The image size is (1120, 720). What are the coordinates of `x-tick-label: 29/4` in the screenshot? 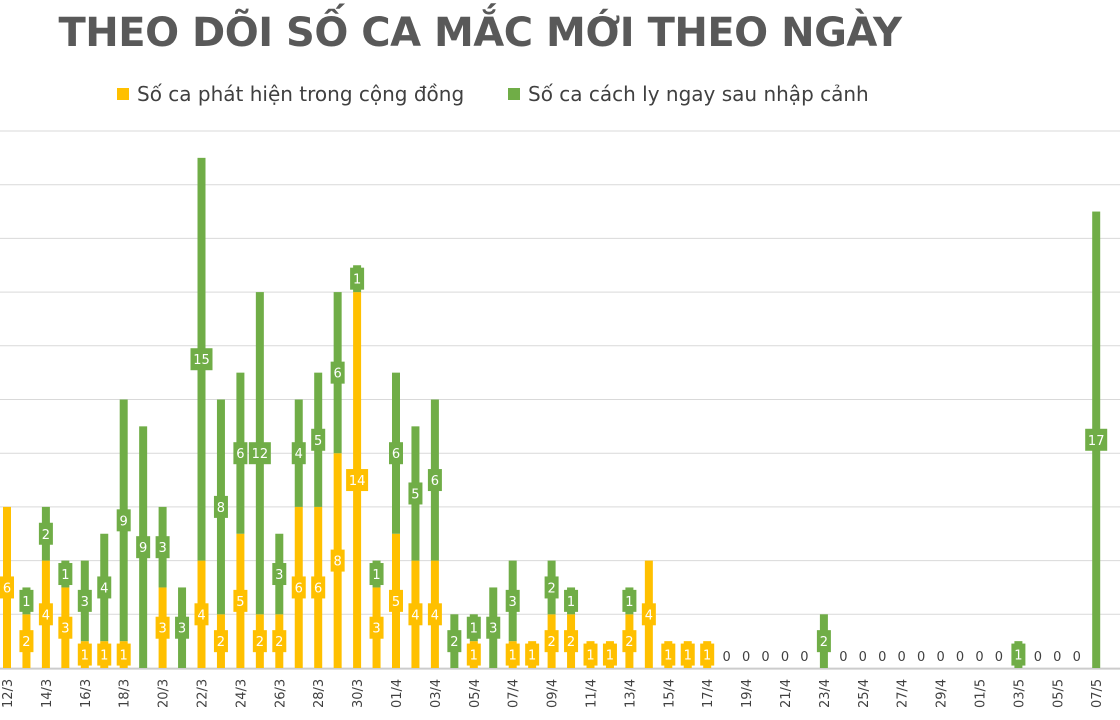 It's located at (942, 693).